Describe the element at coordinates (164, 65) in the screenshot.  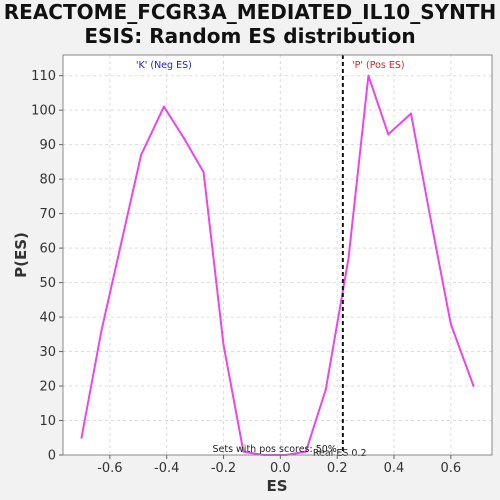
I see `neg-es-label: 'K' (Neg ES)` at that location.